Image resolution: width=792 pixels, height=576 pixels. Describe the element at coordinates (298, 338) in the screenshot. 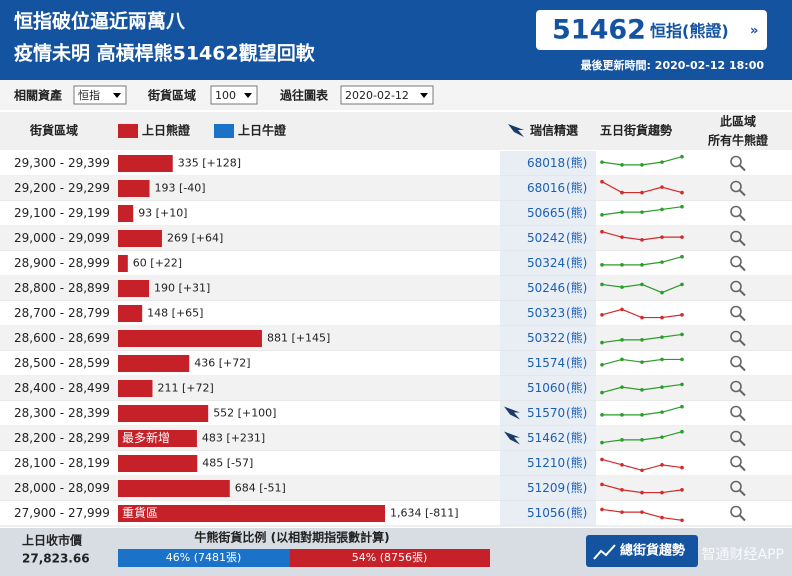

I see `value-label: 881 [+145]` at that location.